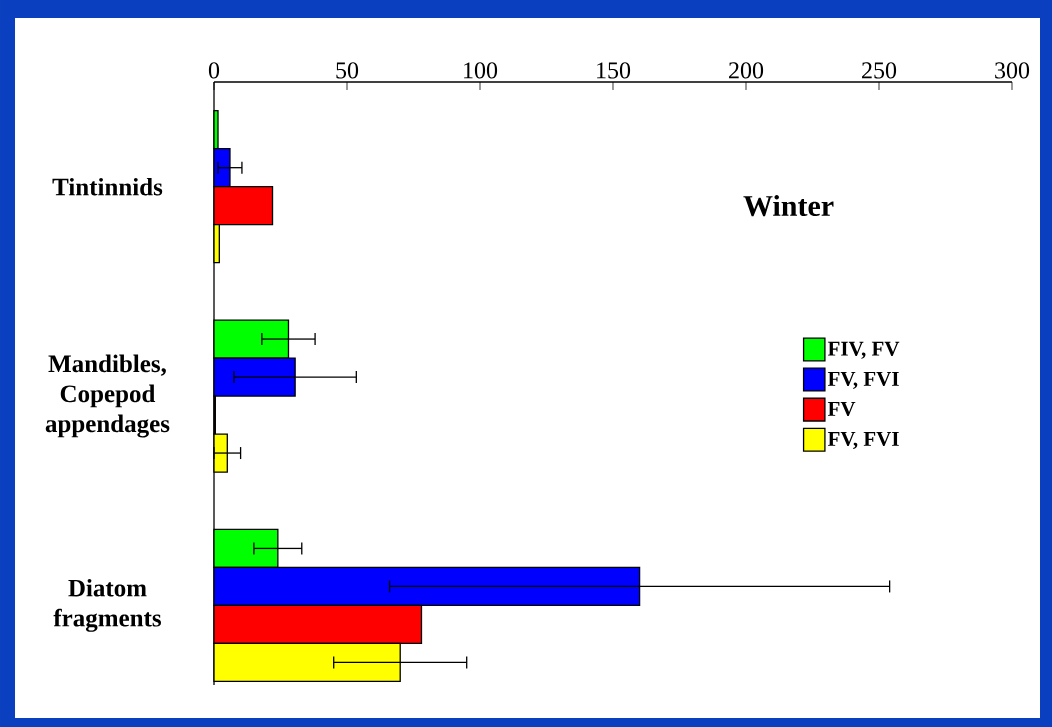 The width and height of the screenshot is (1052, 727). What do you see at coordinates (788, 206) in the screenshot?
I see `text: Winter` at bounding box center [788, 206].